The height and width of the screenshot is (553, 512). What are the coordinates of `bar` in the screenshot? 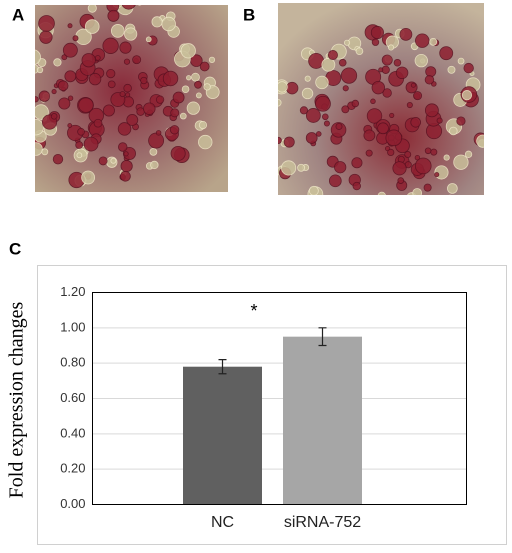 It's located at (322, 420).